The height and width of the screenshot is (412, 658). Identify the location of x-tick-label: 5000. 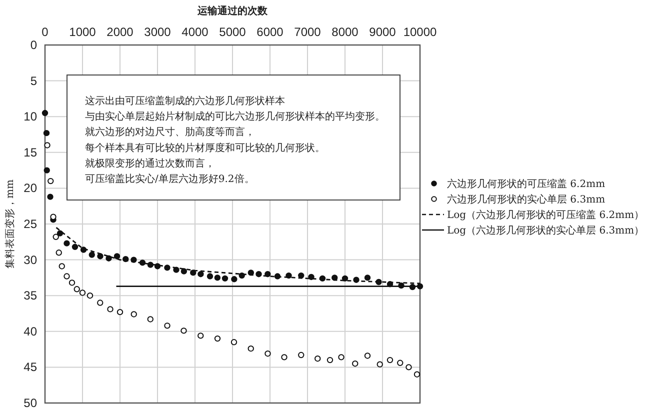
(232, 32).